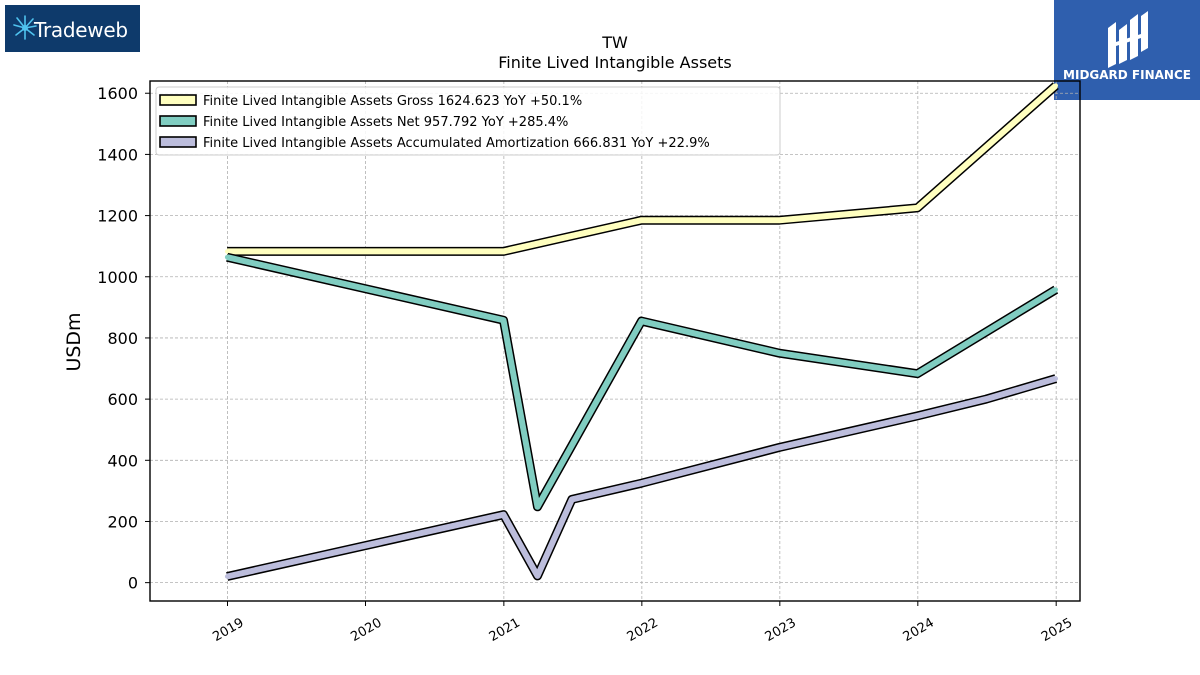 The height and width of the screenshot is (675, 1200). I want to click on y-axis-label: USDm, so click(74, 341).